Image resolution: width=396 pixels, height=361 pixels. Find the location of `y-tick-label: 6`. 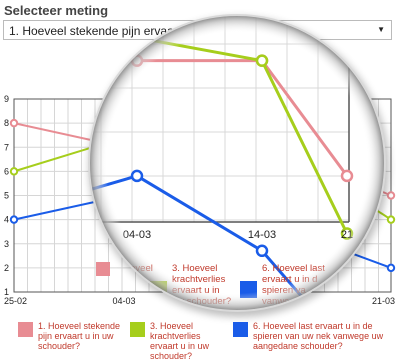

y-tick-label: 6 is located at coordinates (6, 171).